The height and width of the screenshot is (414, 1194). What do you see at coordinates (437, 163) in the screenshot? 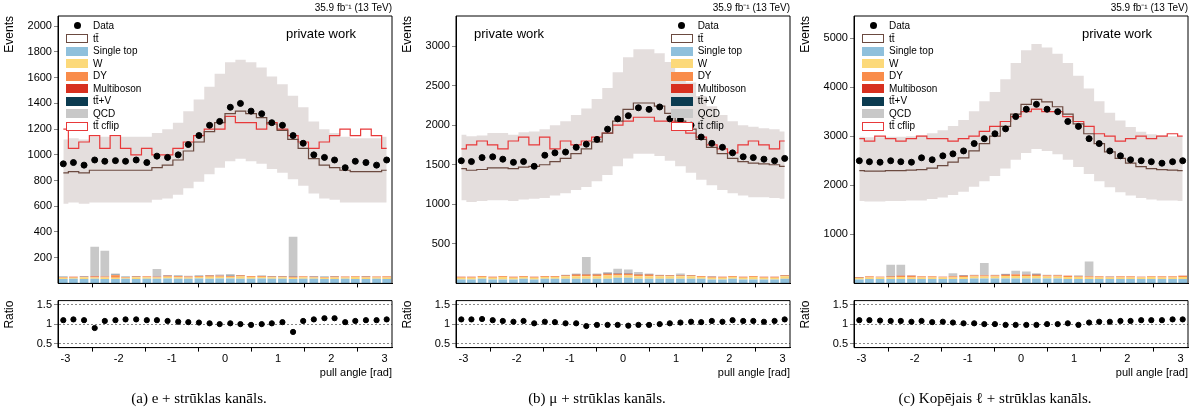
I see `y-tick-label: 1500` at bounding box center [437, 163].